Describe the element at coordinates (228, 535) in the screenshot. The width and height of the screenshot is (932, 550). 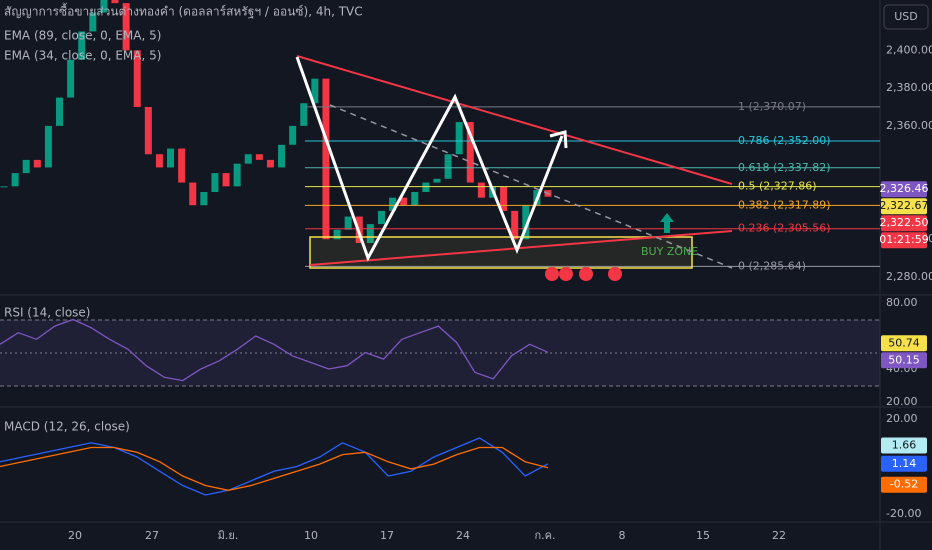
I see `x-tick-label: มิ.ย.` at that location.